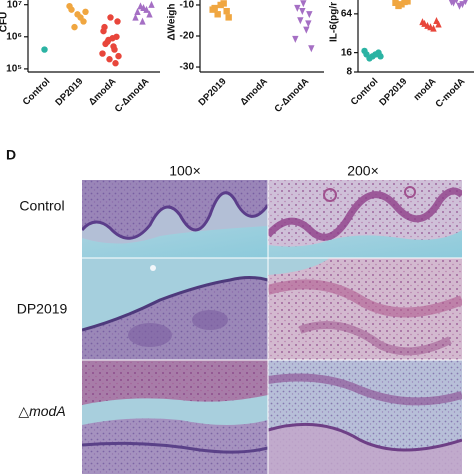  What do you see at coordinates (23, 411) in the screenshot?
I see `row-label-prefix: △` at bounding box center [23, 411].